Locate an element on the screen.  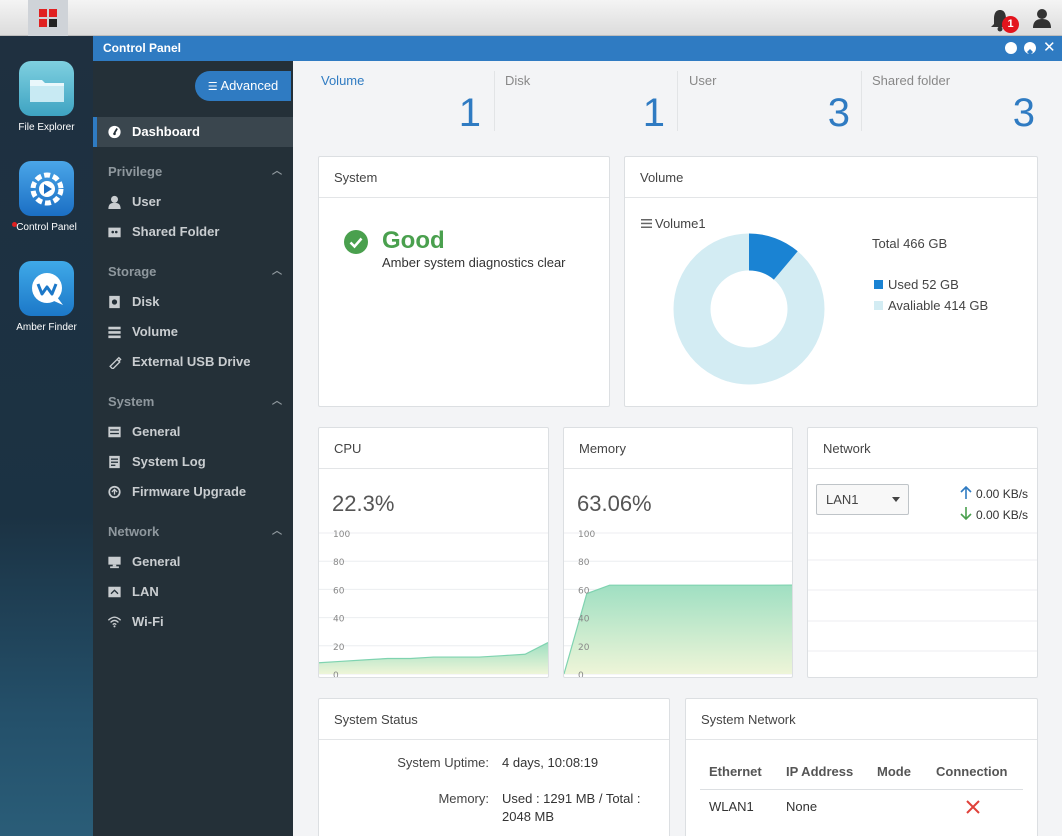
start-menu-button is located at coordinates (48, 18).